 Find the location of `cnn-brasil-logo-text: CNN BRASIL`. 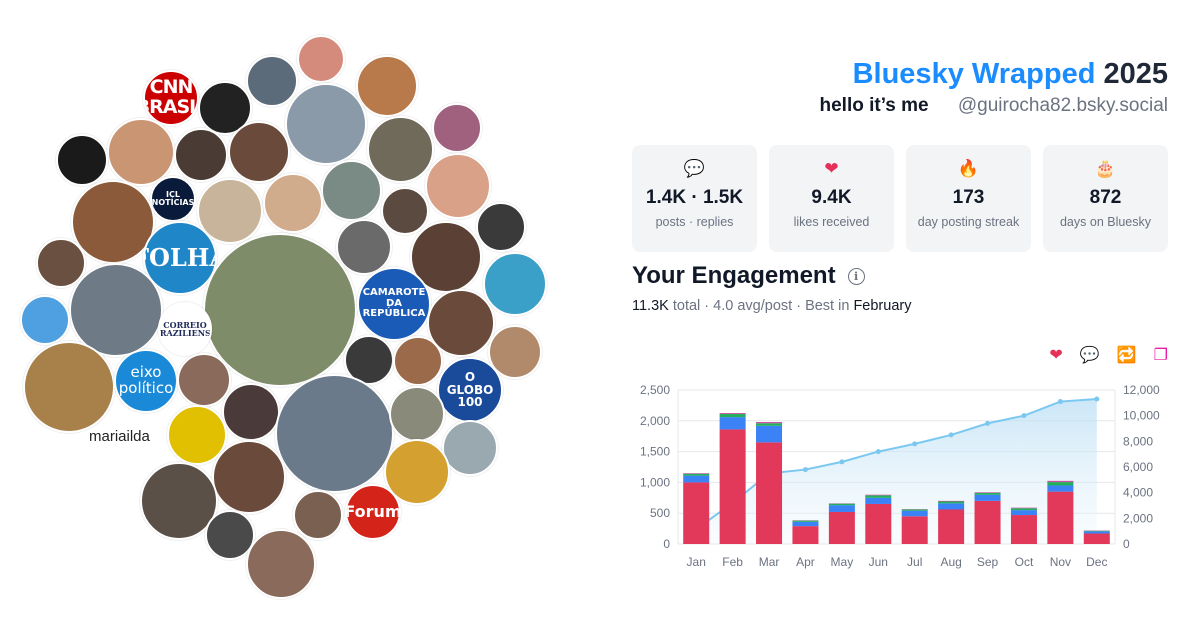

cnn-brasil-logo-text: CNN BRASIL is located at coordinates (171, 97).